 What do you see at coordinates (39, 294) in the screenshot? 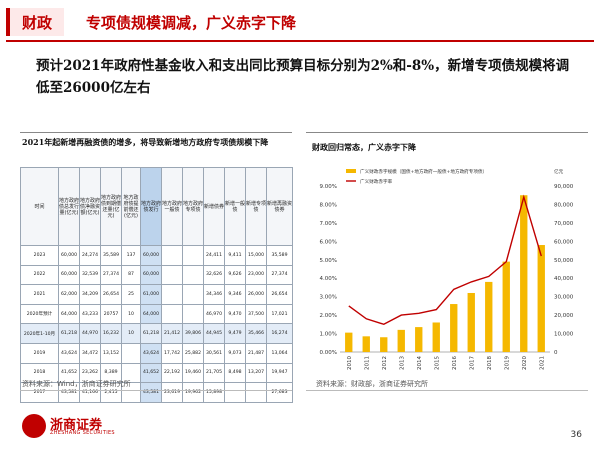
I see `table-cell: 2021` at bounding box center [39, 294].